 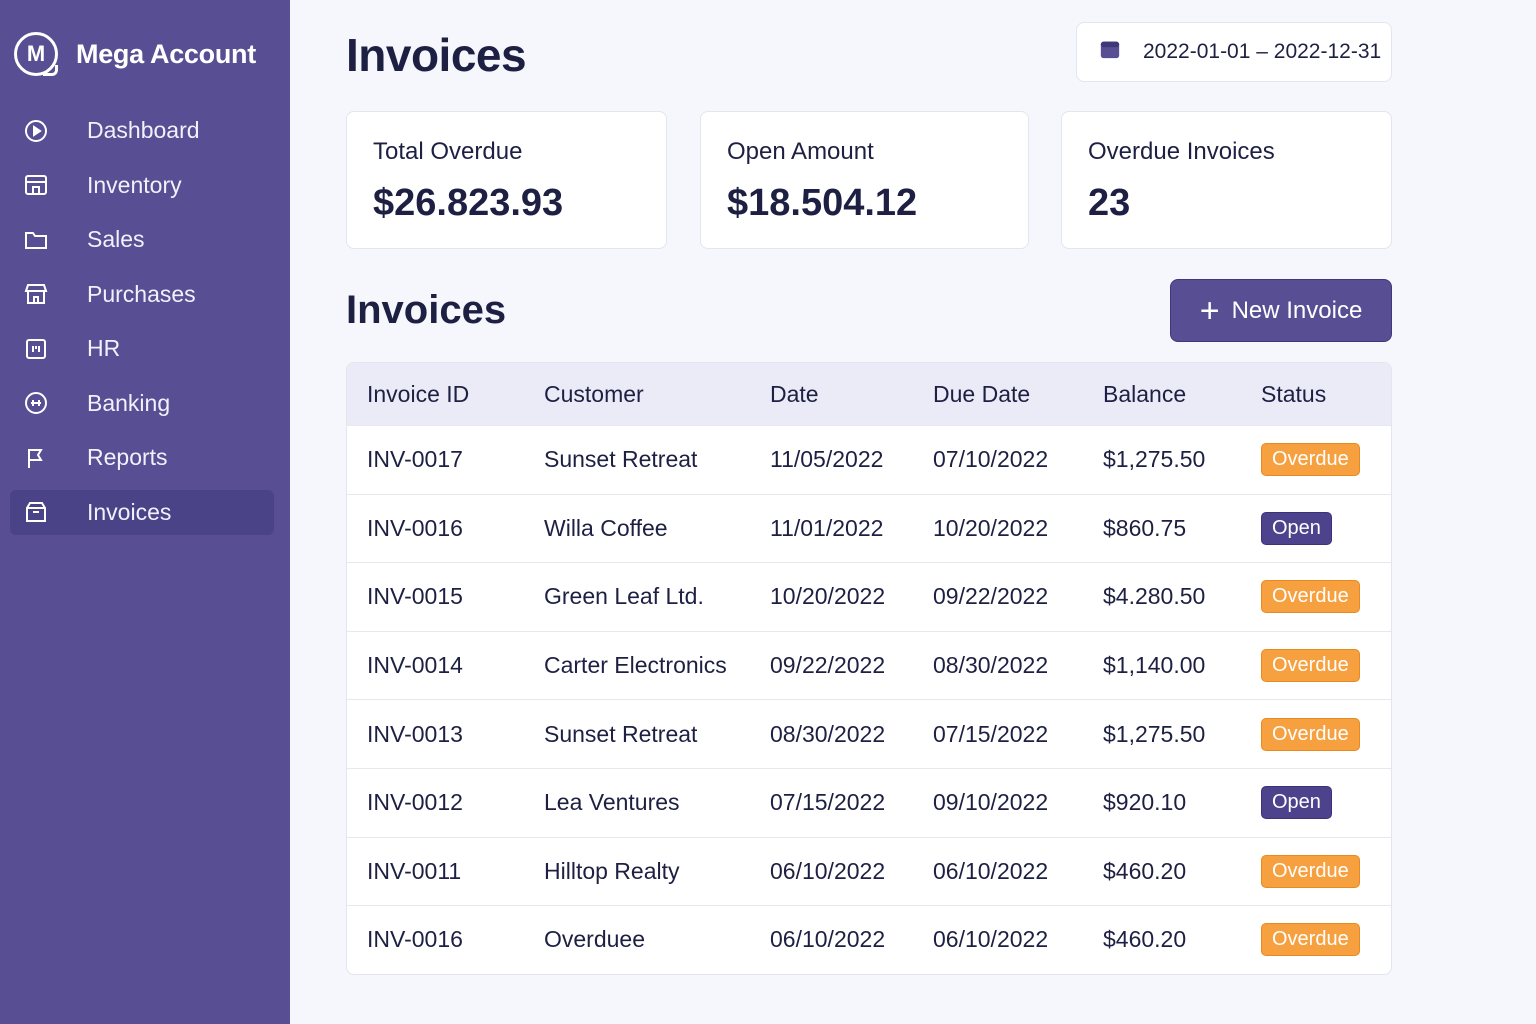 What do you see at coordinates (864, 180) in the screenshot?
I see `card-open-amount: Open Amount $18.504.12` at bounding box center [864, 180].